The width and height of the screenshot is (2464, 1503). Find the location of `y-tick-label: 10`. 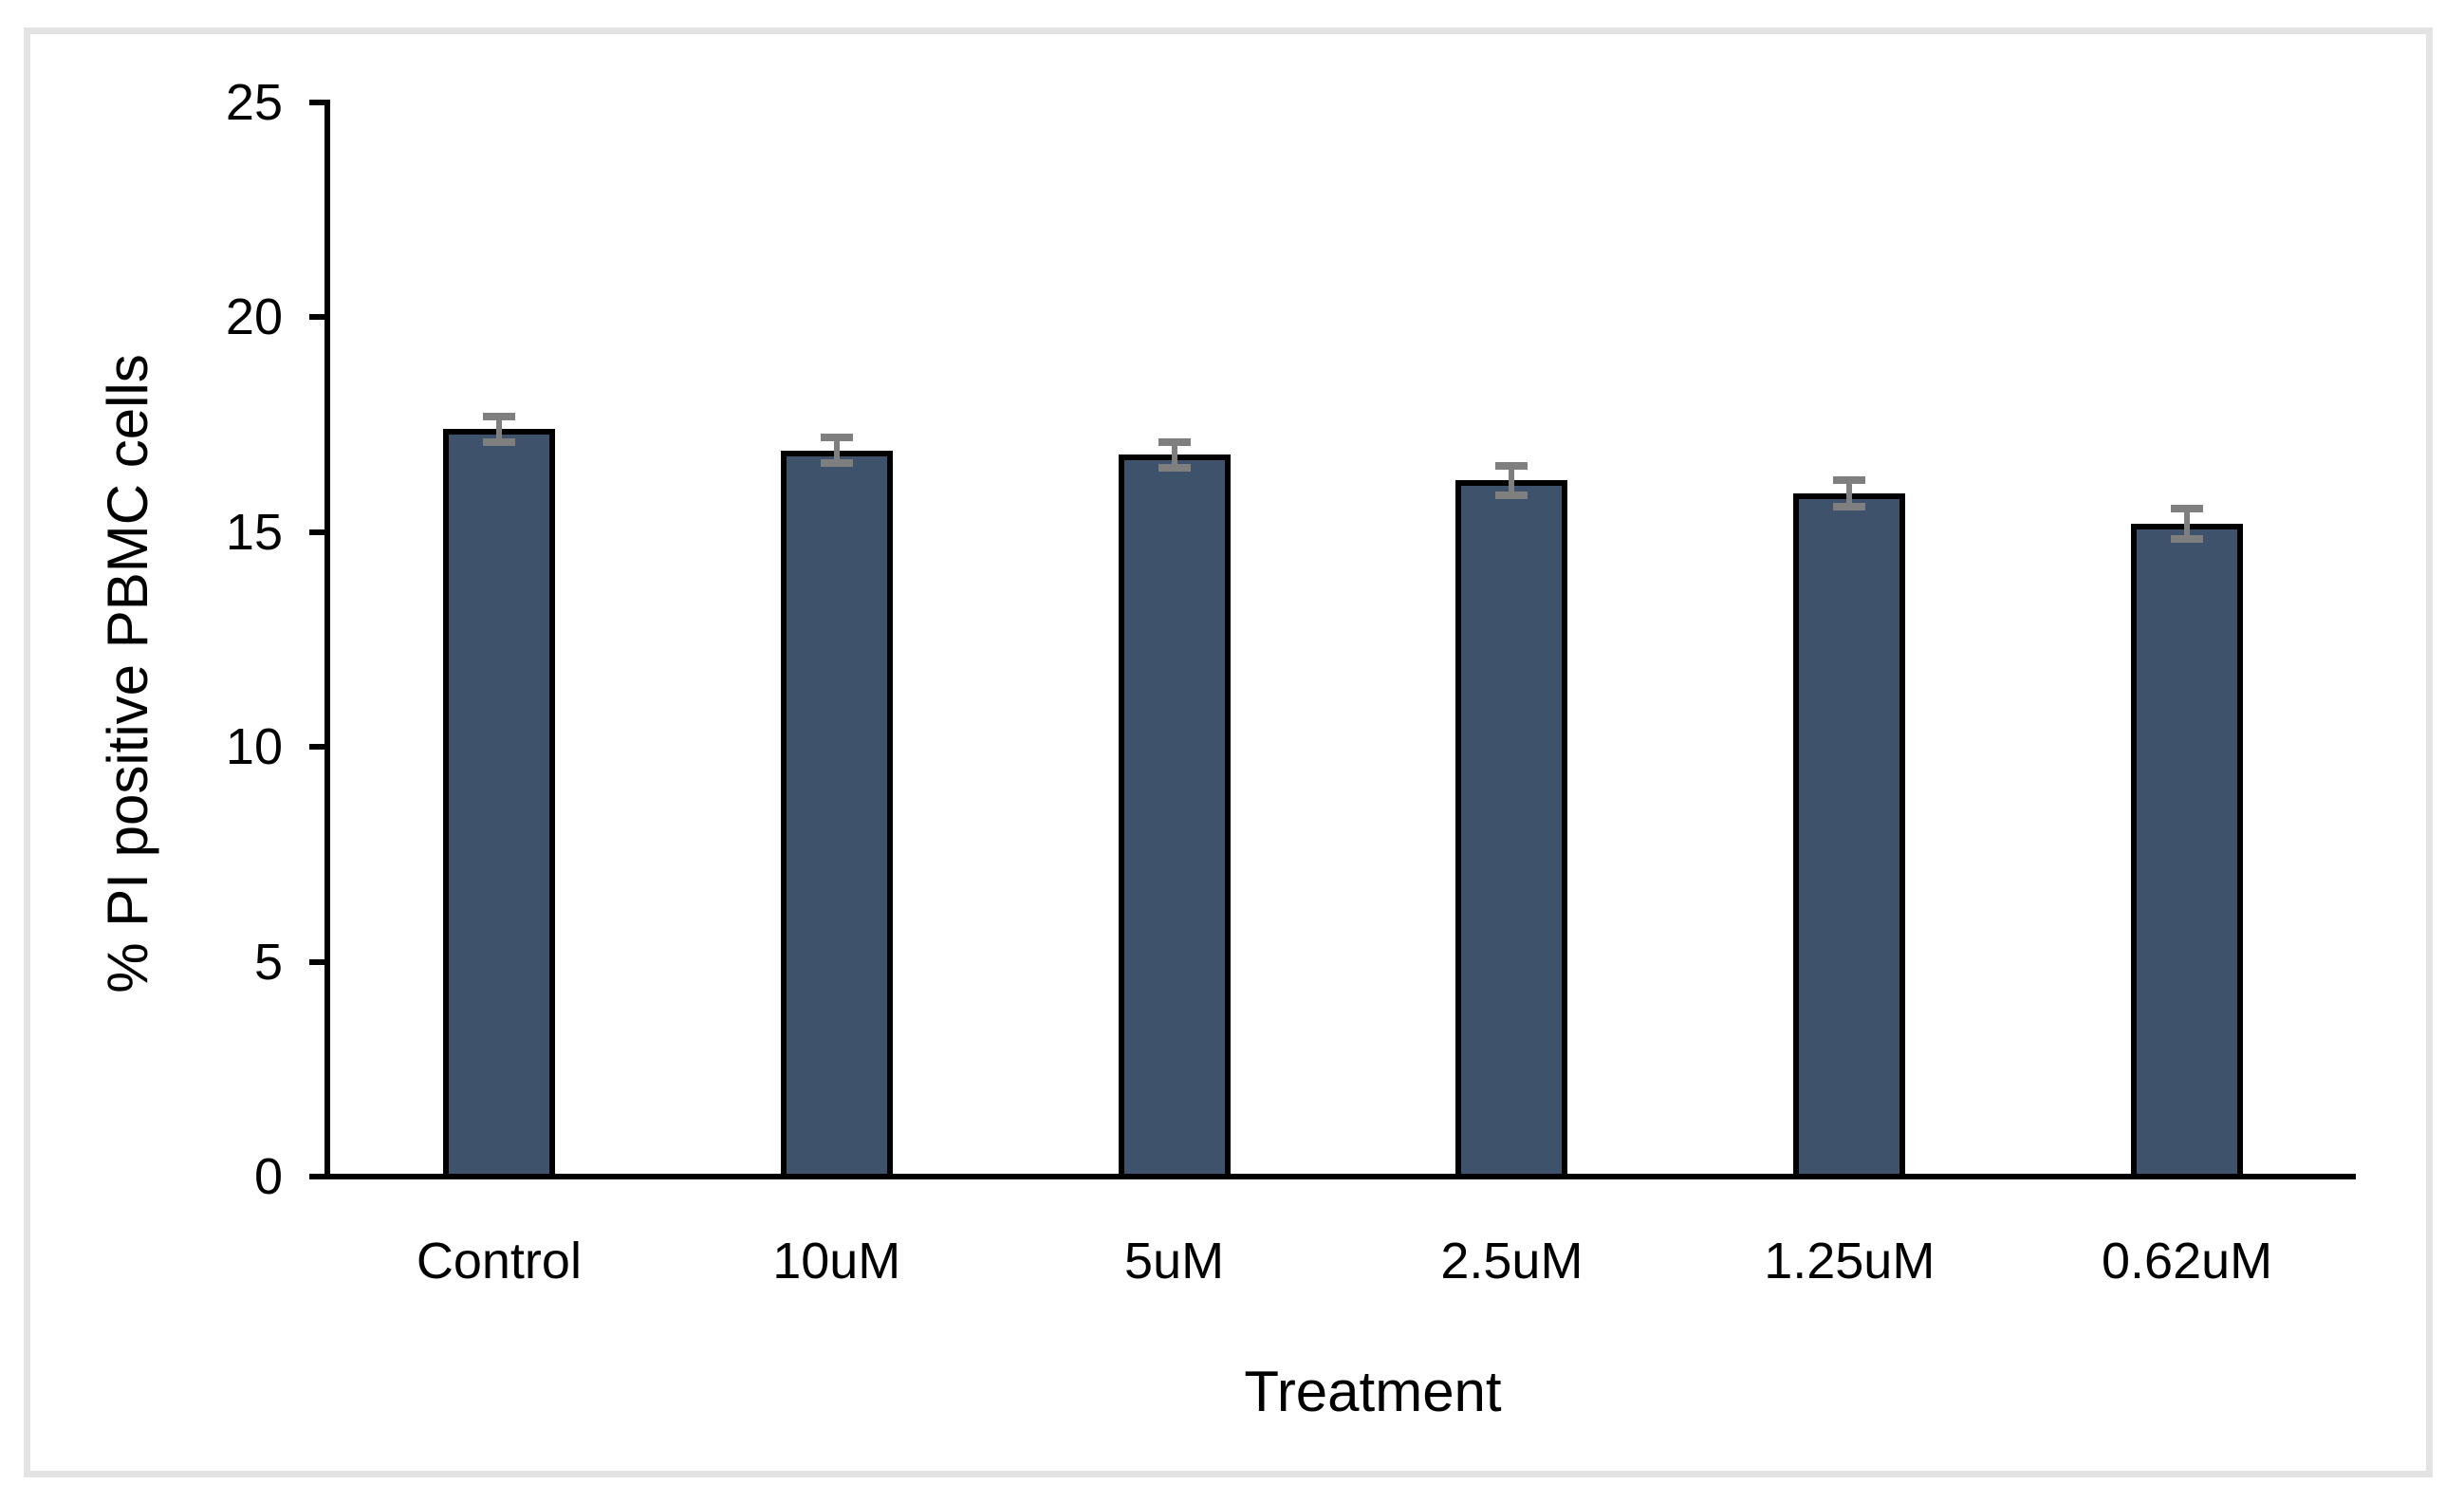

y-tick-label: 10 is located at coordinates (254, 747).